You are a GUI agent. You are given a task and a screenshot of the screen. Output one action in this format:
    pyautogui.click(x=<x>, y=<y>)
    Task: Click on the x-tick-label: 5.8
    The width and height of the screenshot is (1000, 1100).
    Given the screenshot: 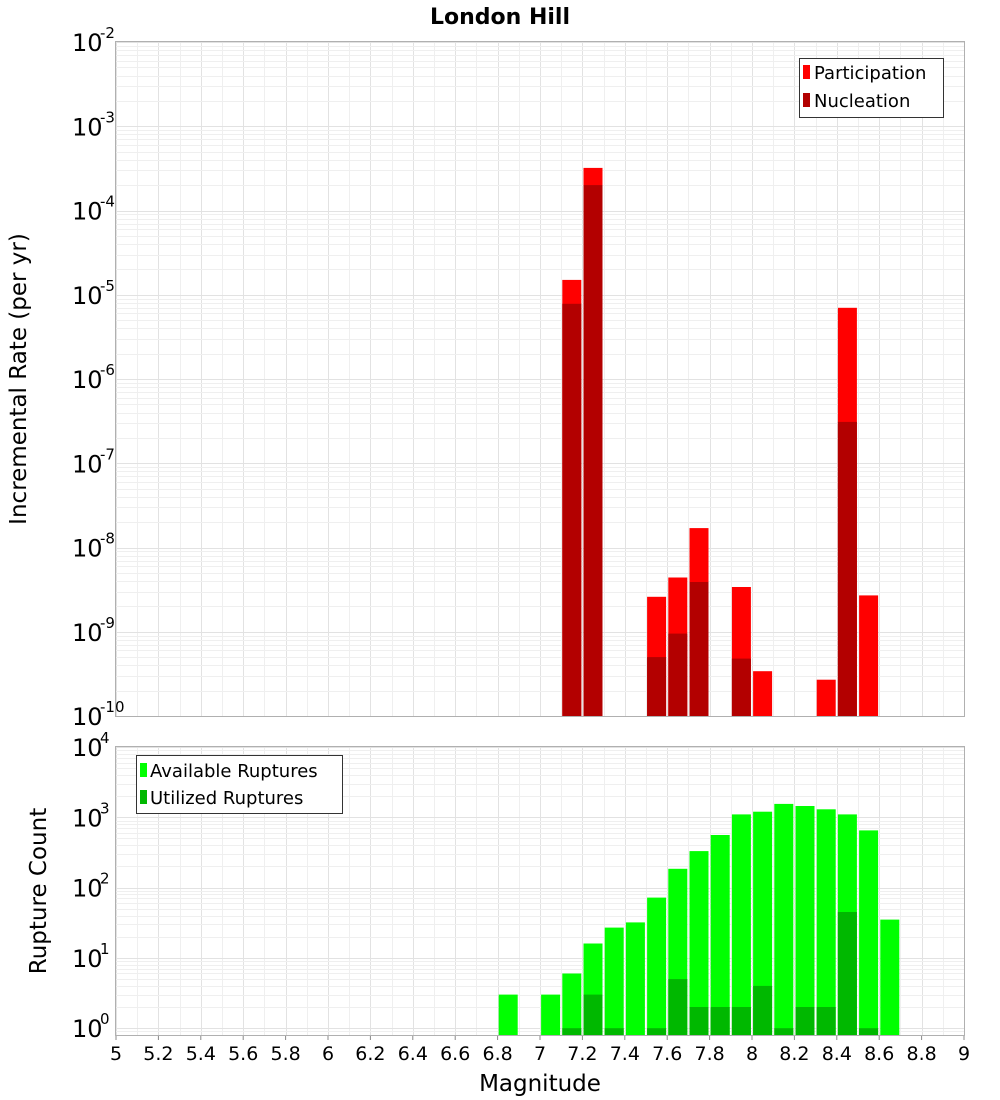 What is the action you would take?
    pyautogui.click(x=285, y=1054)
    